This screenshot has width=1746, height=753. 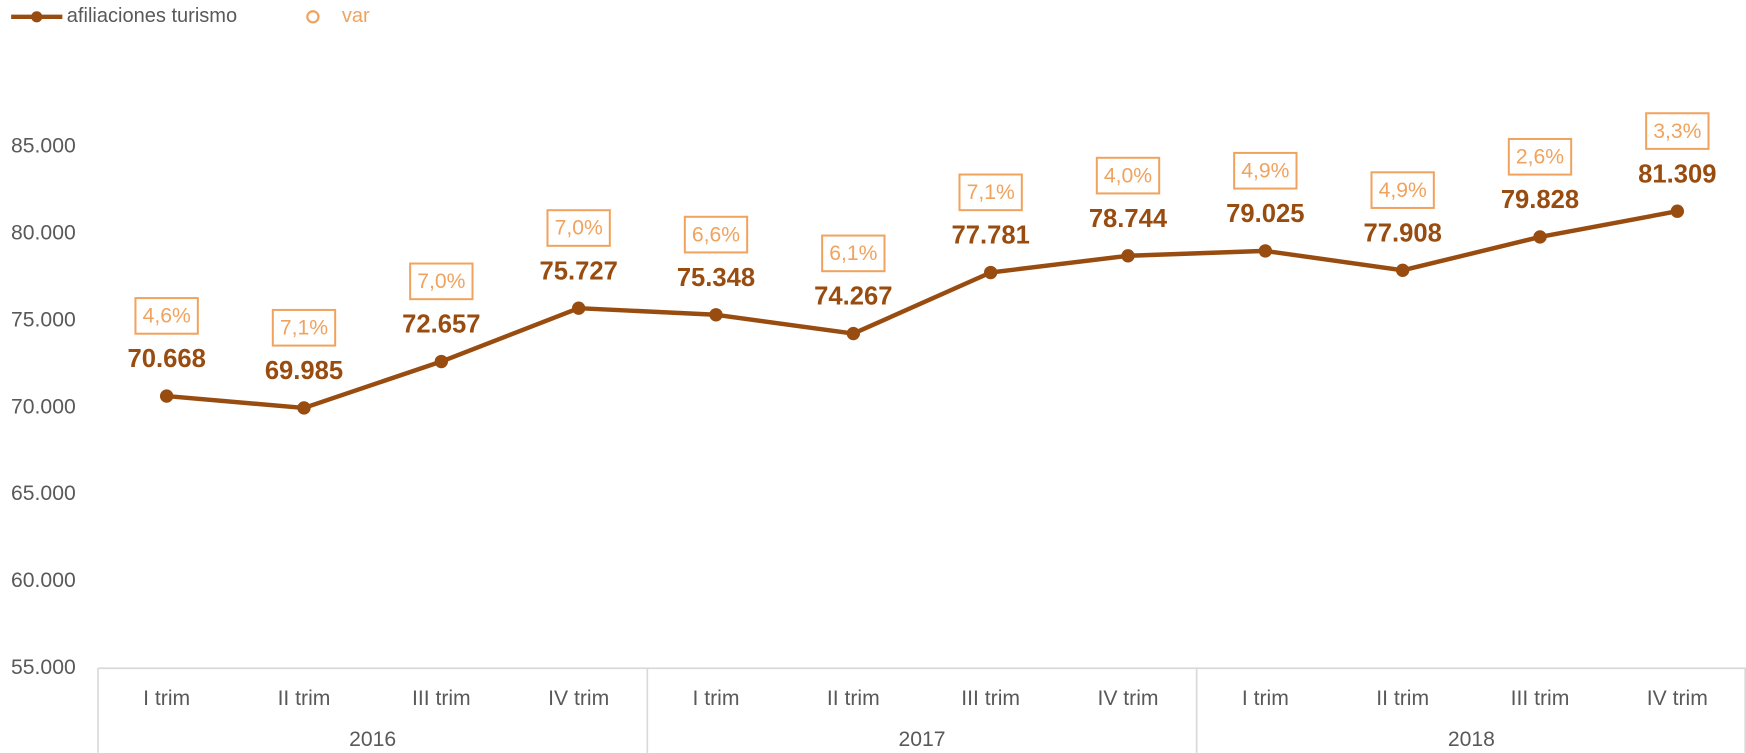 I want to click on group-label: 2016, so click(x=372, y=739).